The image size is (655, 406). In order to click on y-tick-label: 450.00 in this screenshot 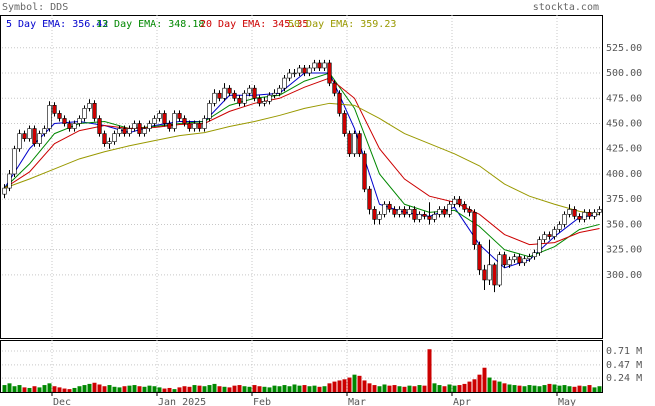, I will do `click(624, 124)`.